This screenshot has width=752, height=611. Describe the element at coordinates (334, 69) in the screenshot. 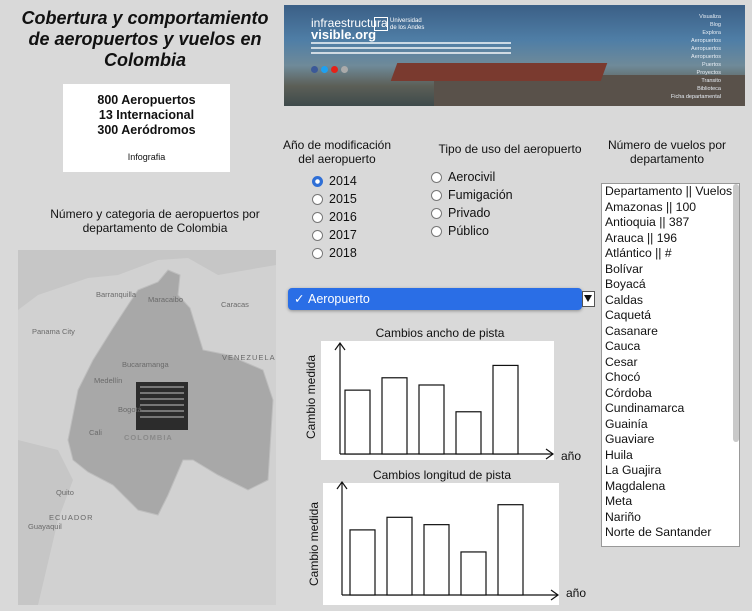

I see `youtube-icon` at that location.